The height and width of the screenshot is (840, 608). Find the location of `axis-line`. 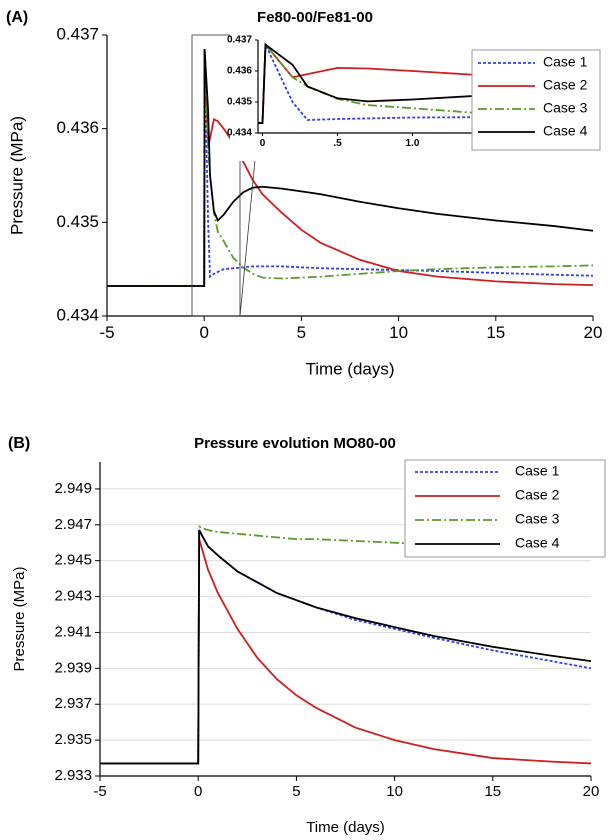

axis-line is located at coordinates (376, 87).